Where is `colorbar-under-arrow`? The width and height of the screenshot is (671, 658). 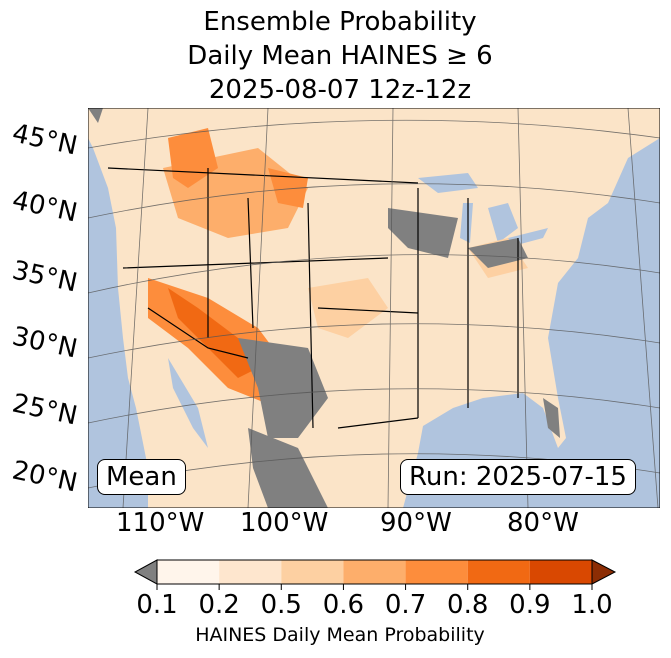
colorbar-under-arrow is located at coordinates (145, 572).